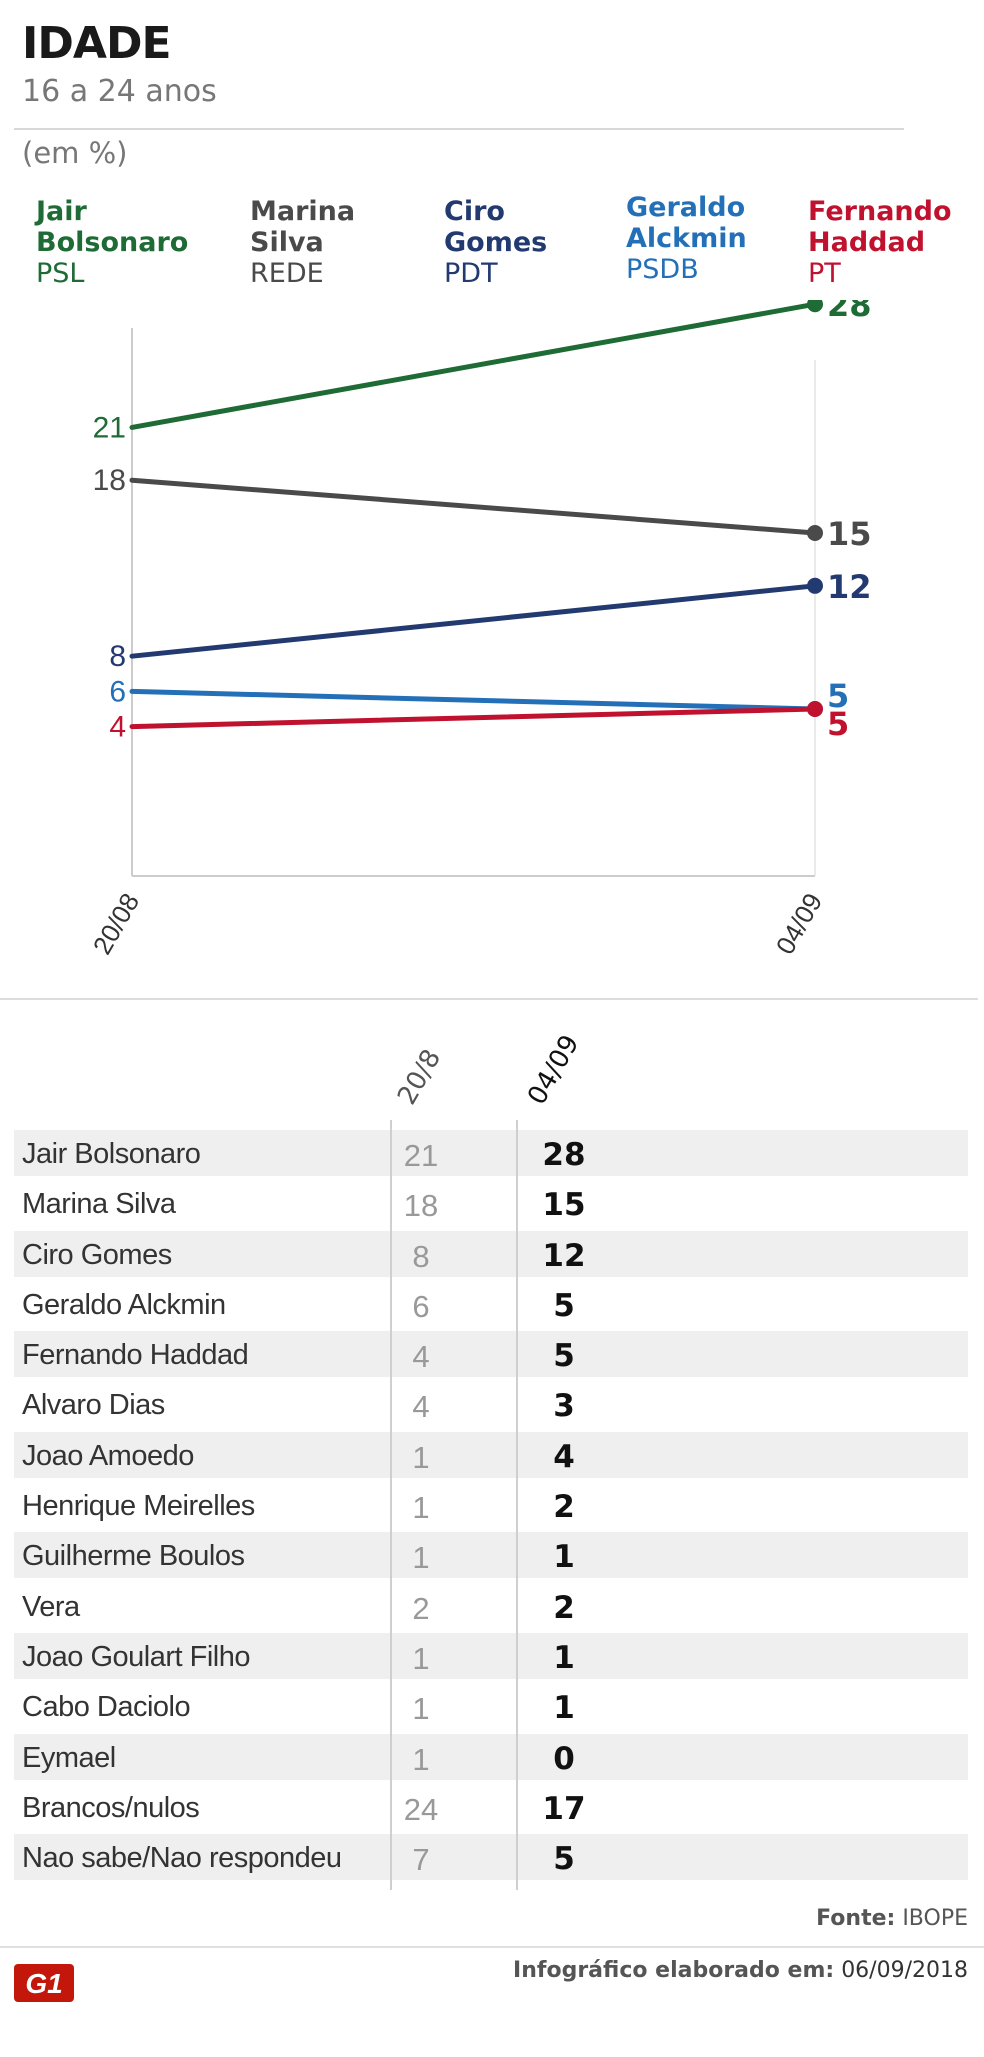  I want to click on legend-item-bolsonaro: Jair Bolsonaro PSL, so click(112, 242).